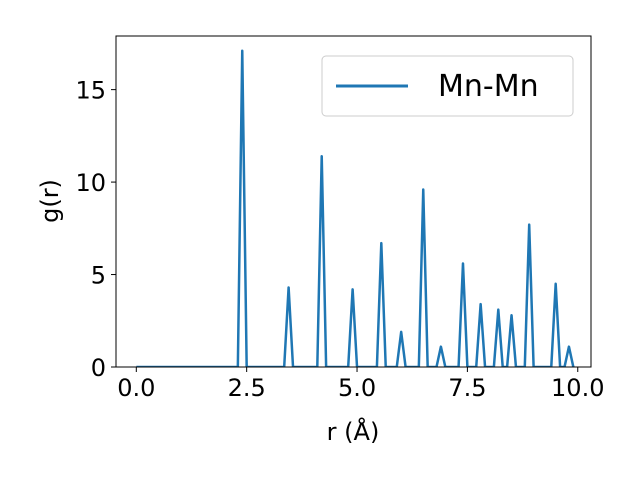 The width and height of the screenshot is (640, 480). I want to click on y-axis-label: g(r), so click(50, 201).